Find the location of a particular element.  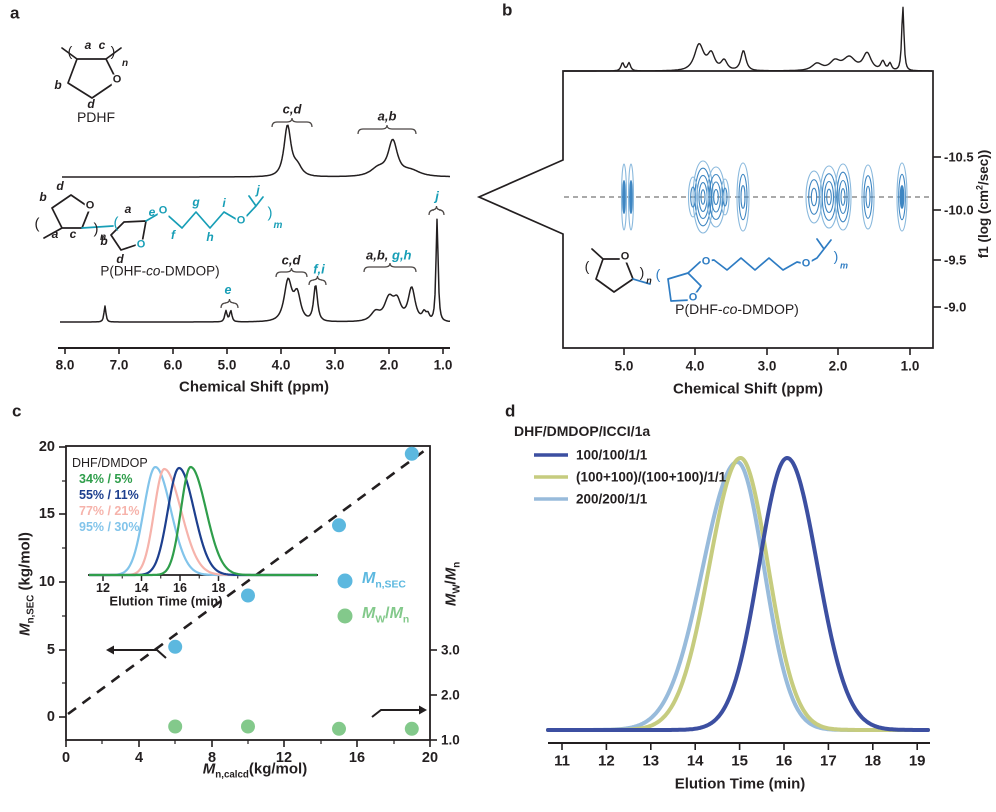

tick-label: 7.0 is located at coordinates (119, 365).